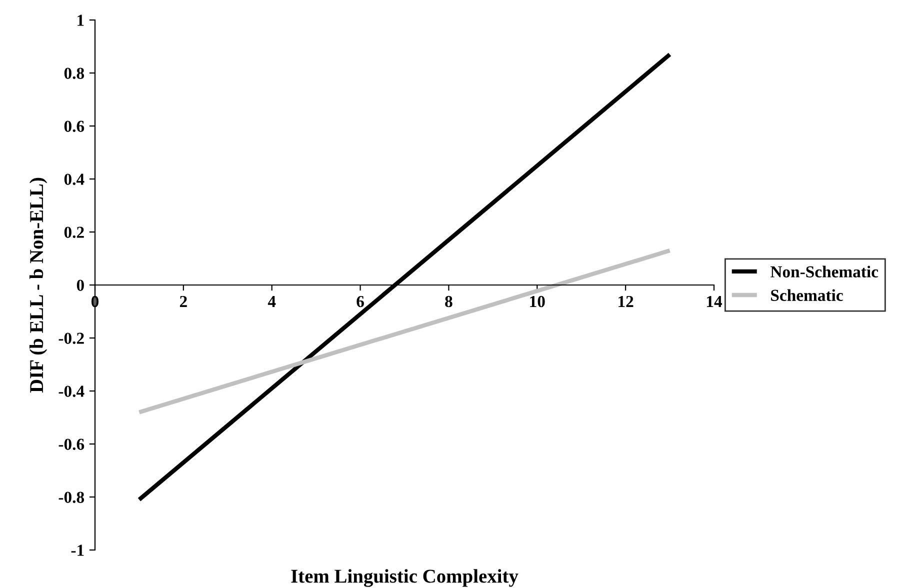 The image size is (903, 588). Describe the element at coordinates (448, 302) in the screenshot. I see `x-tick-label: 8` at that location.